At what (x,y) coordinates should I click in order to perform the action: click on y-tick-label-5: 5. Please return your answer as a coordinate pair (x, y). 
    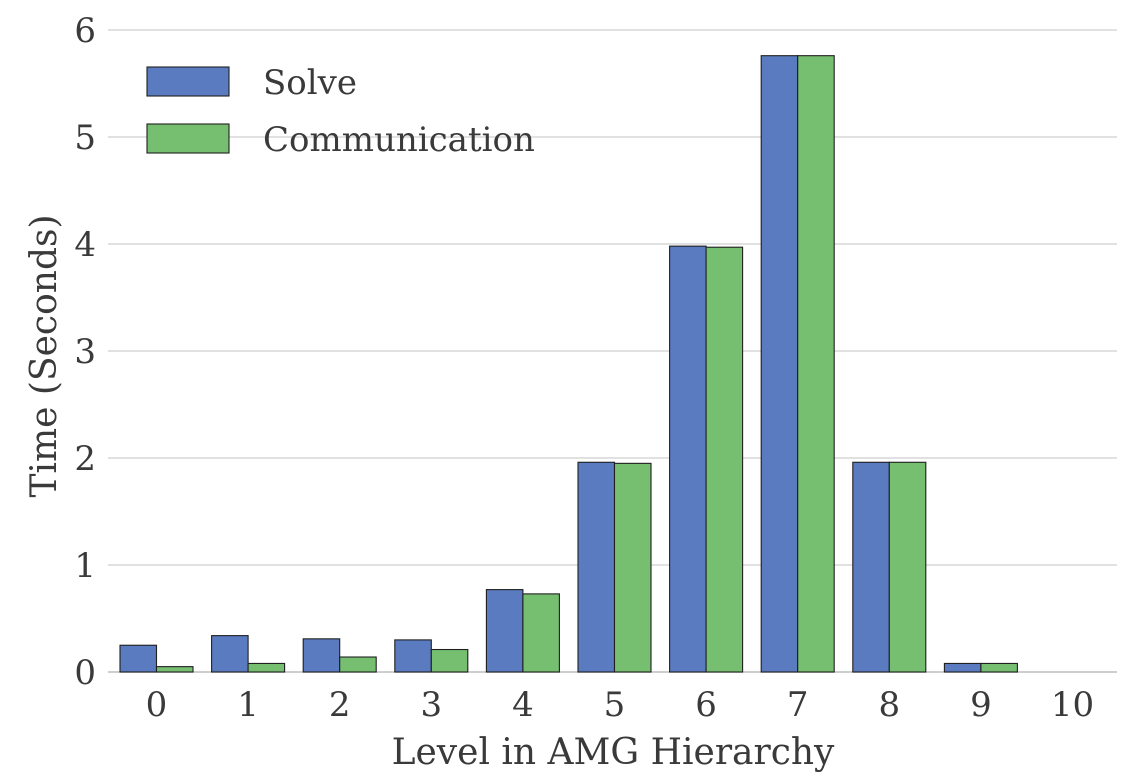
    Looking at the image, I should click on (85, 138).